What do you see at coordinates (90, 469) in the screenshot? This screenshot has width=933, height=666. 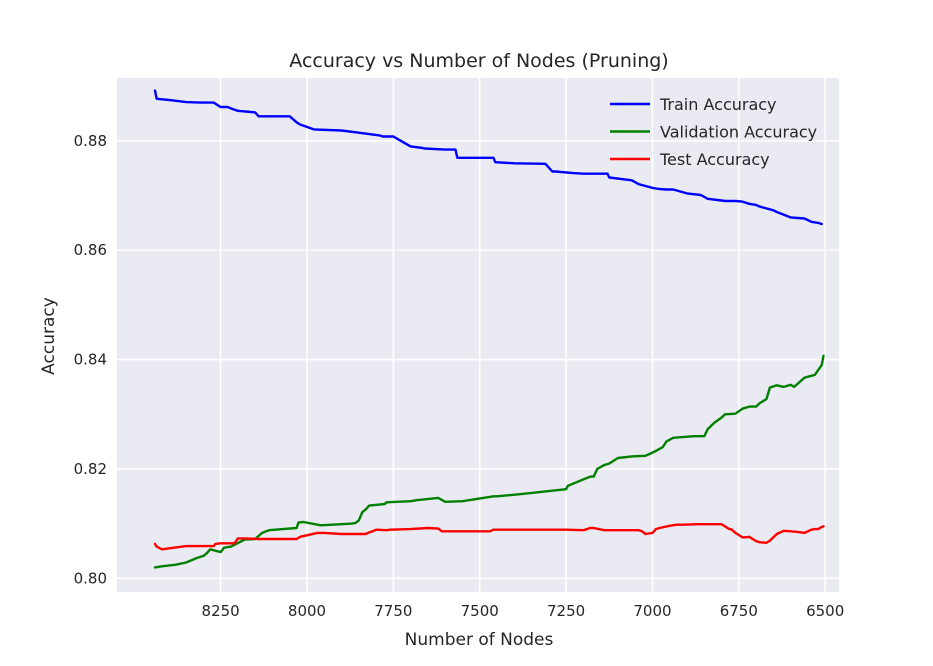 I see `y-tick-label: 0.82` at bounding box center [90, 469].